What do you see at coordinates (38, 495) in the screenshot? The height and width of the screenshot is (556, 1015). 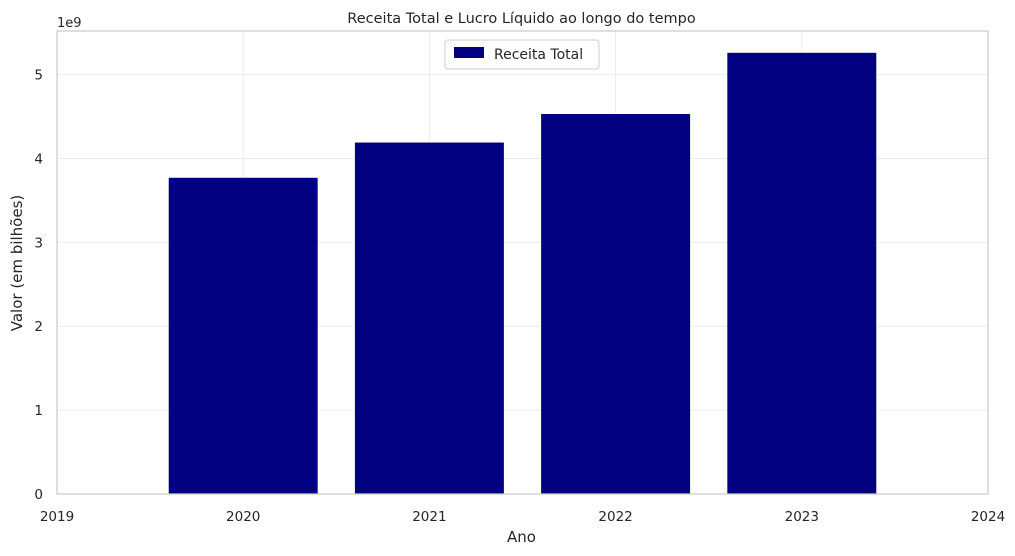 I see `y-tick-label: 0` at bounding box center [38, 495].